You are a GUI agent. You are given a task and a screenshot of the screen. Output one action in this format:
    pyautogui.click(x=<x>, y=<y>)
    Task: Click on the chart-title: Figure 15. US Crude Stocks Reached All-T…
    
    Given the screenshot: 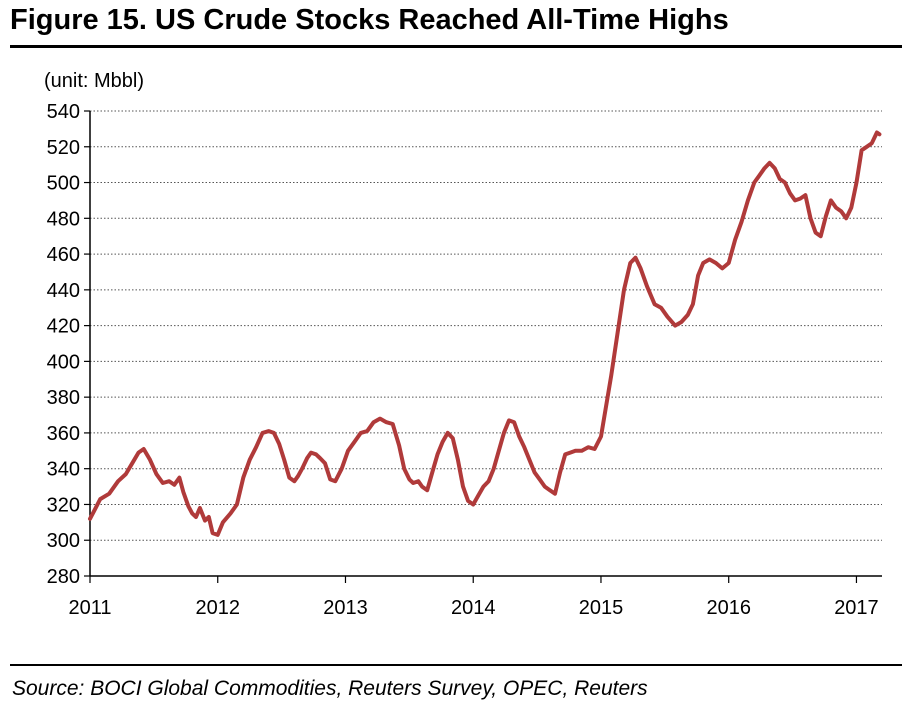 What is the action you would take?
    pyautogui.click(x=369, y=20)
    